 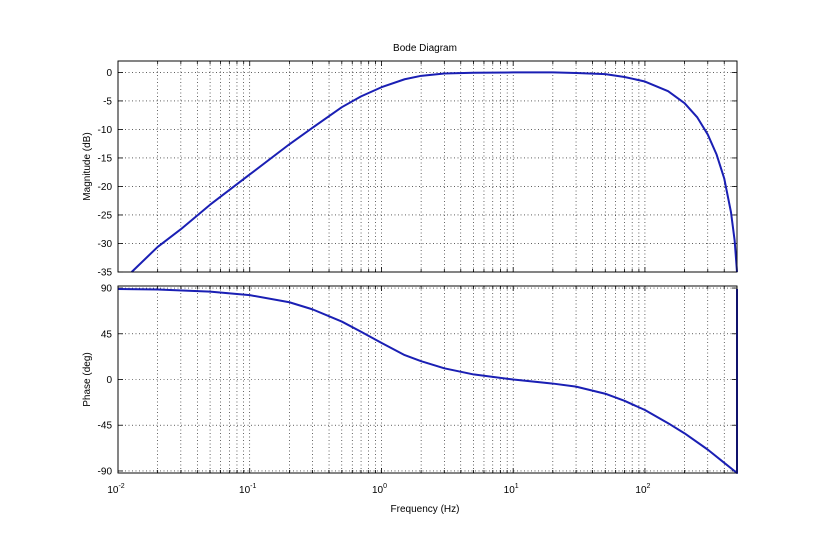 I want to click on magnitude-y-tick-label: -20, so click(x=105, y=187).